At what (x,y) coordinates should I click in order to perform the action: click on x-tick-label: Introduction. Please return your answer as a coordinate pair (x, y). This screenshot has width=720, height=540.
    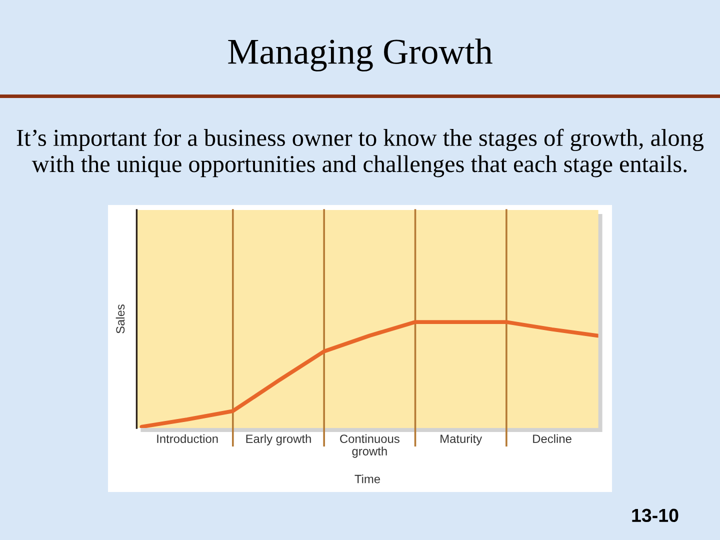
    Looking at the image, I should click on (187, 439).